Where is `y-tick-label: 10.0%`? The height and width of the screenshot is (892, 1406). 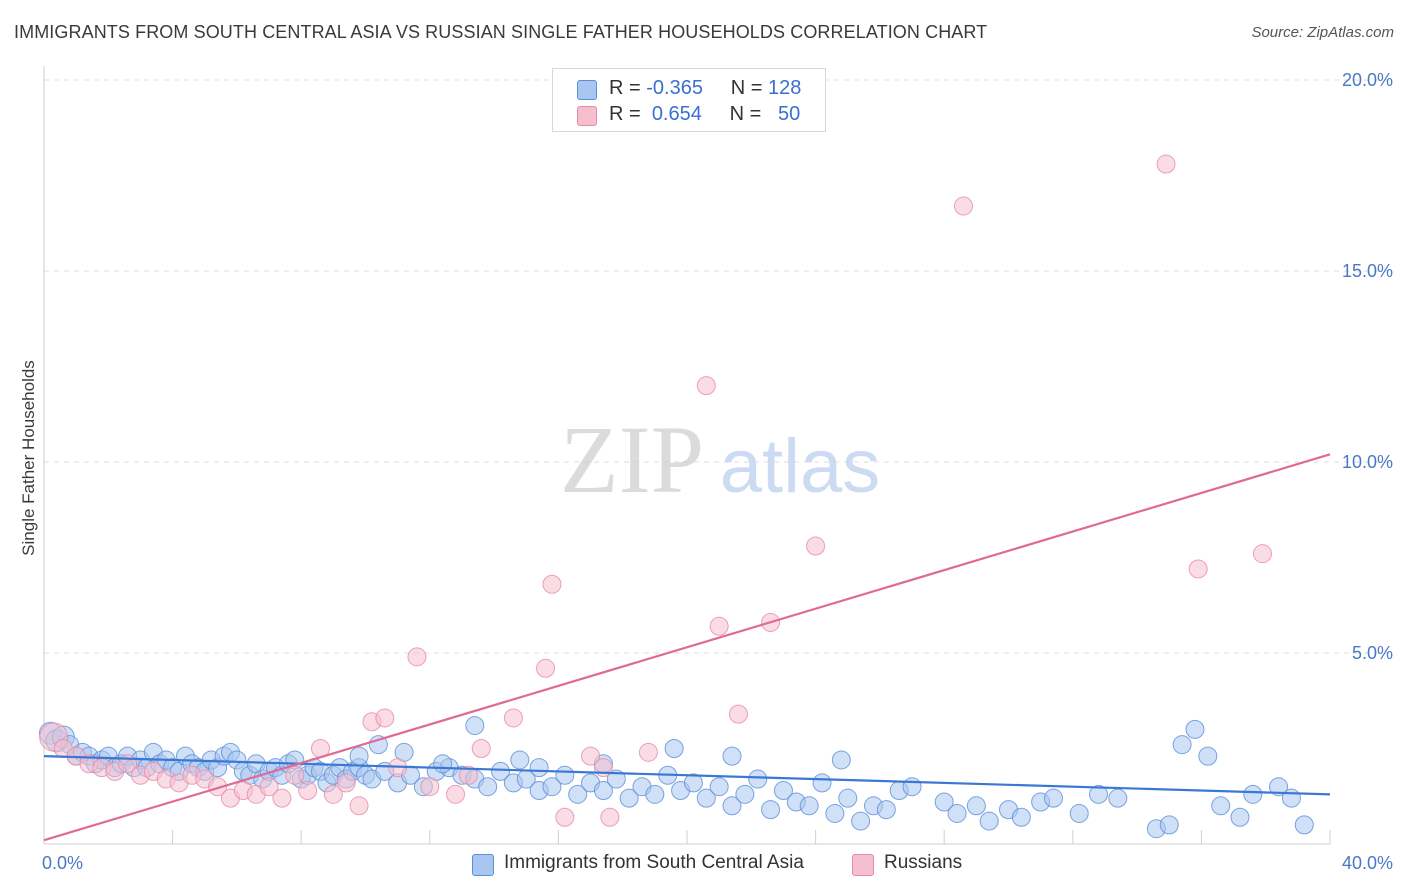
y-tick-label: 10.0% is located at coordinates (1367, 462).